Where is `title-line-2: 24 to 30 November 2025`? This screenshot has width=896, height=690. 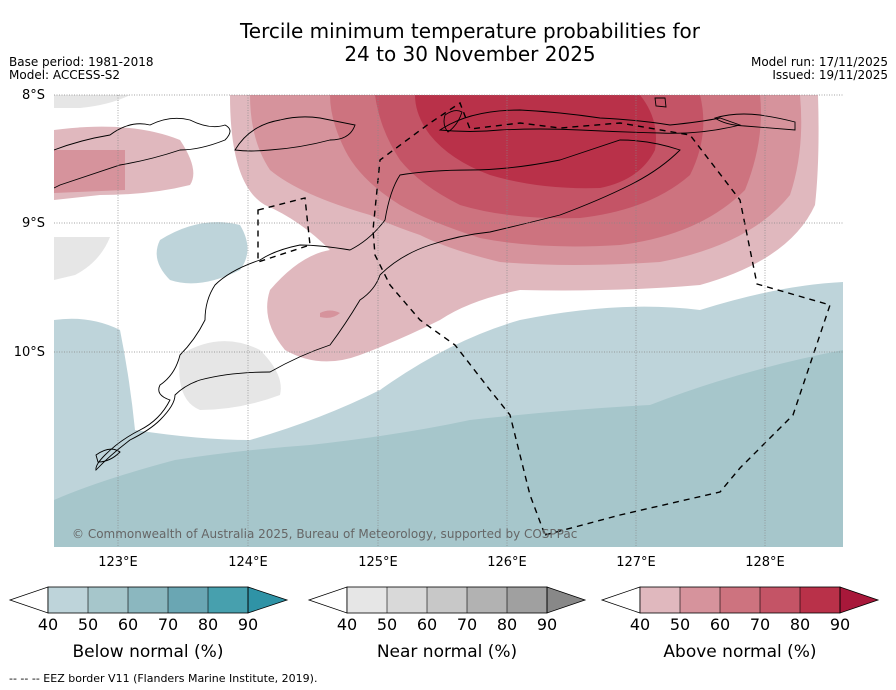
title-line-2: 24 to 30 November 2025 is located at coordinates (470, 54).